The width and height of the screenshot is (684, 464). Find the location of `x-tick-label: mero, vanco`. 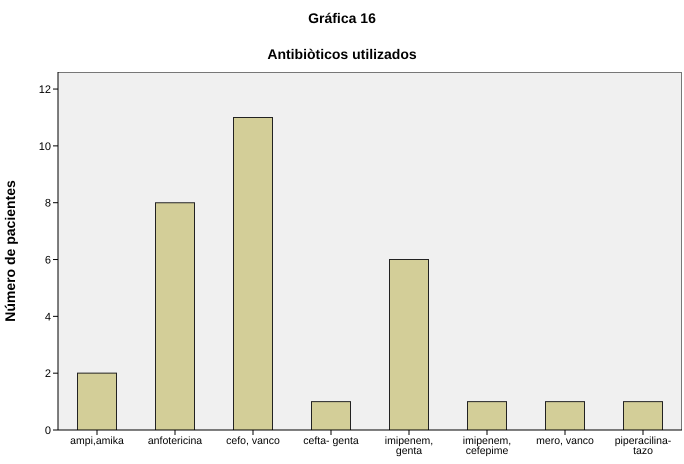

x-tick-label: mero, vanco is located at coordinates (565, 441).